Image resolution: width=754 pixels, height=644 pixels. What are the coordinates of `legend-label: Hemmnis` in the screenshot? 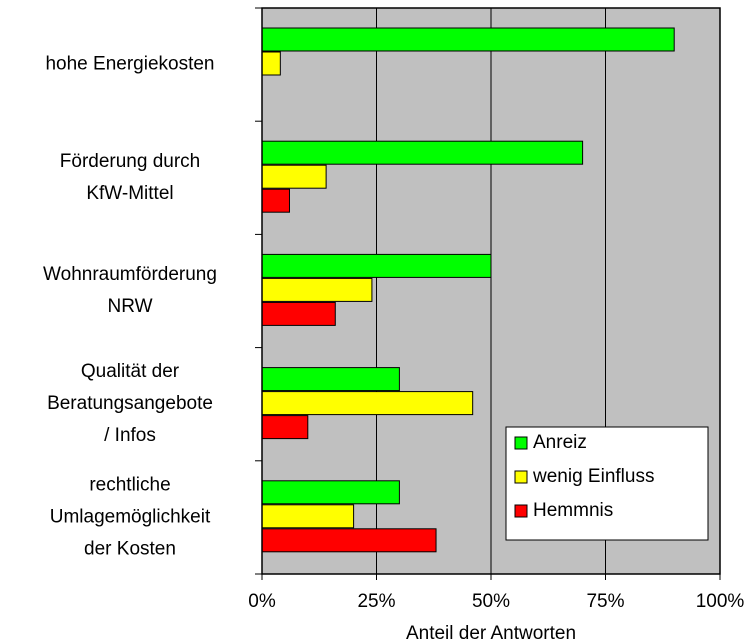 It's located at (573, 510).